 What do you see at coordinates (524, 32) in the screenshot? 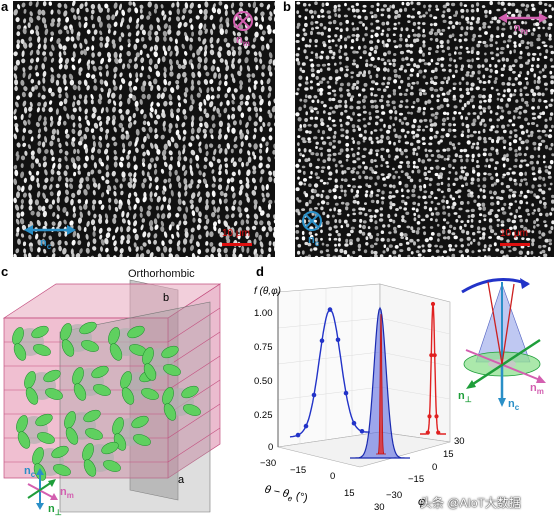
I see `director-nm-sub: m` at bounding box center [524, 32].